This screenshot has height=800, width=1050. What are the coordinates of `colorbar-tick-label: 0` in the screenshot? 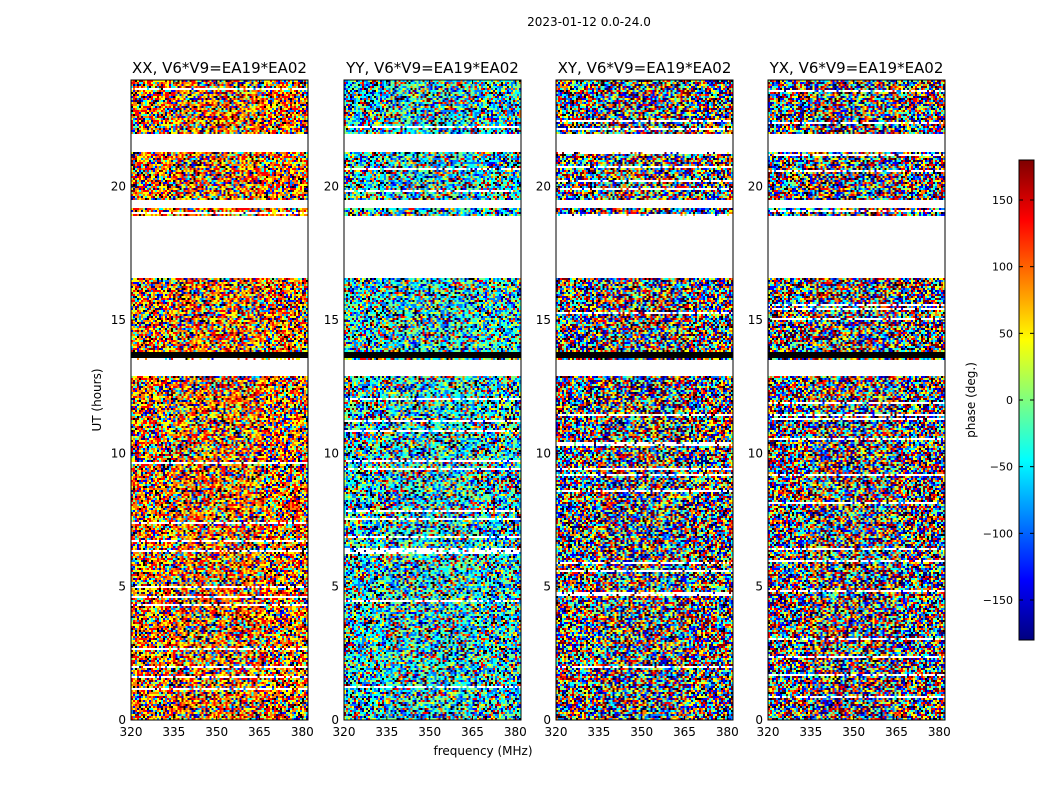 It's located at (1009, 400).